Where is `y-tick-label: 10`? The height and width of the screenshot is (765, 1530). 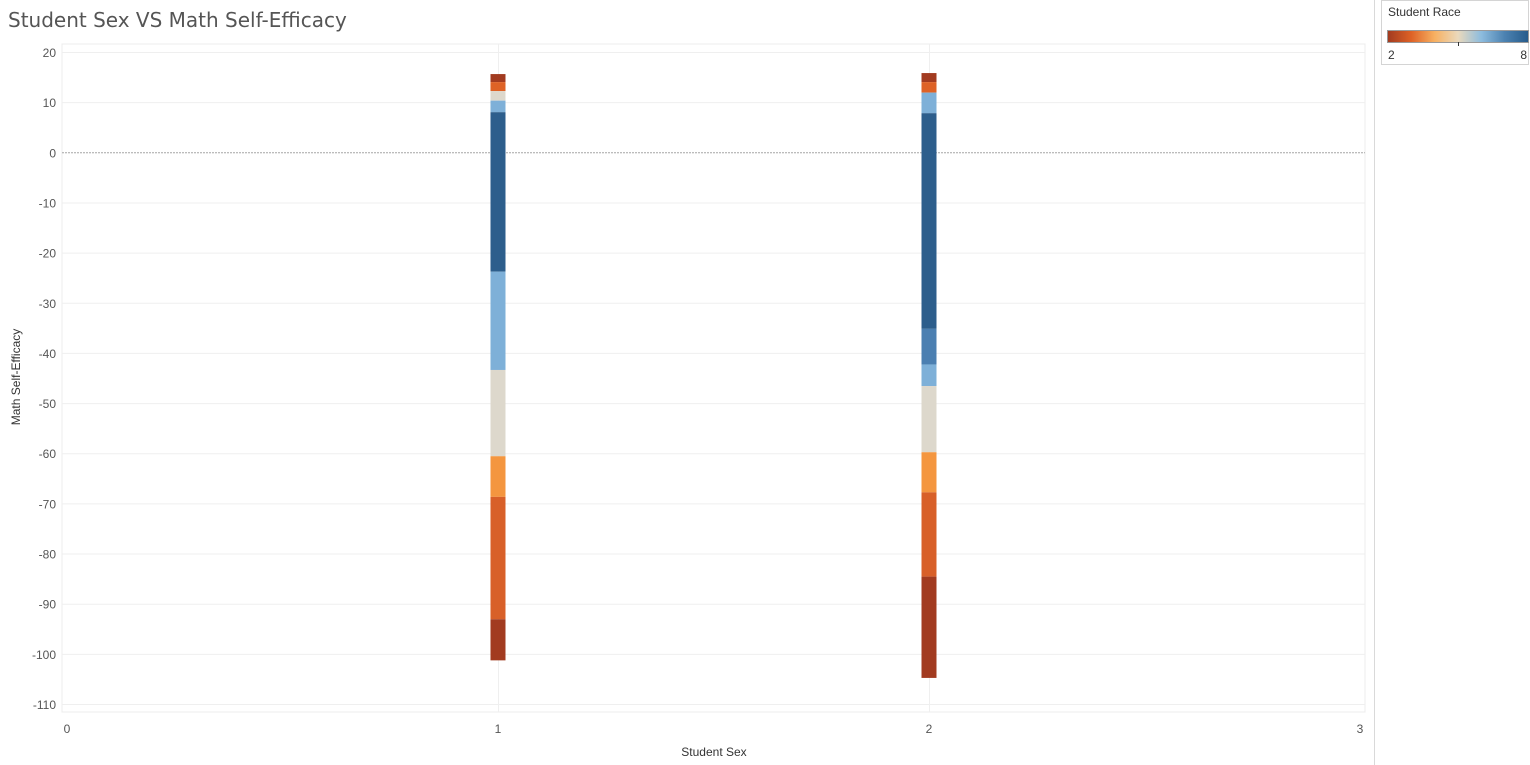
y-tick-label: 10 is located at coordinates (50, 103).